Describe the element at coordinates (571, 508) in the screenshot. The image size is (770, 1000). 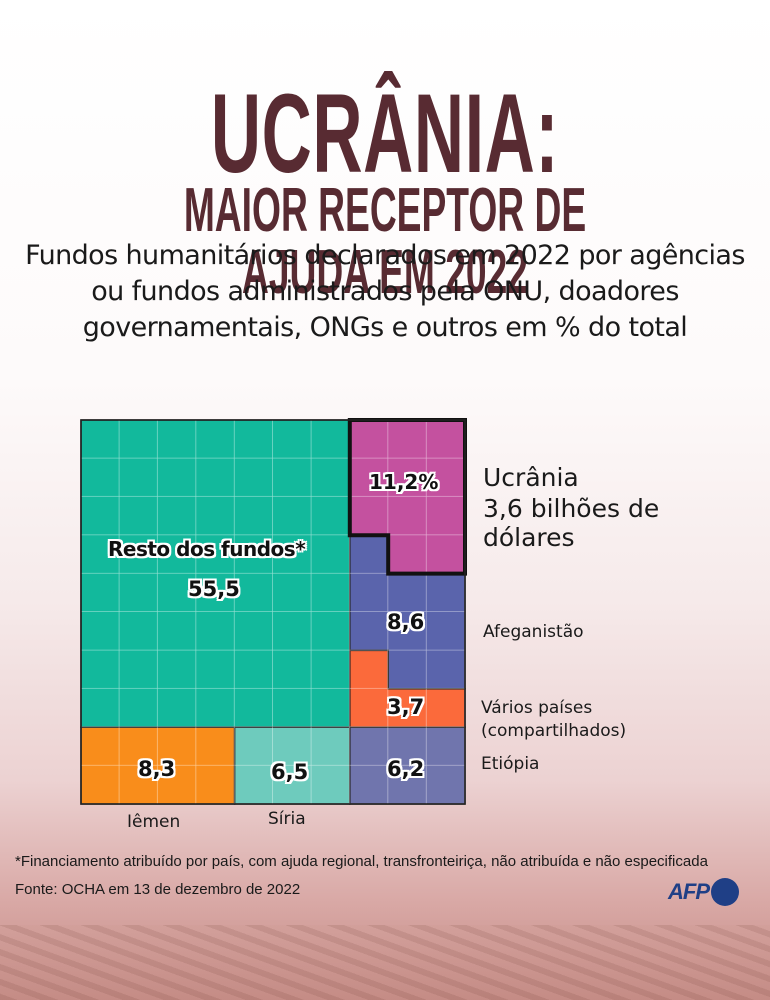
I see `ucrania-amount-line1: 3,6 bilhões de` at that location.